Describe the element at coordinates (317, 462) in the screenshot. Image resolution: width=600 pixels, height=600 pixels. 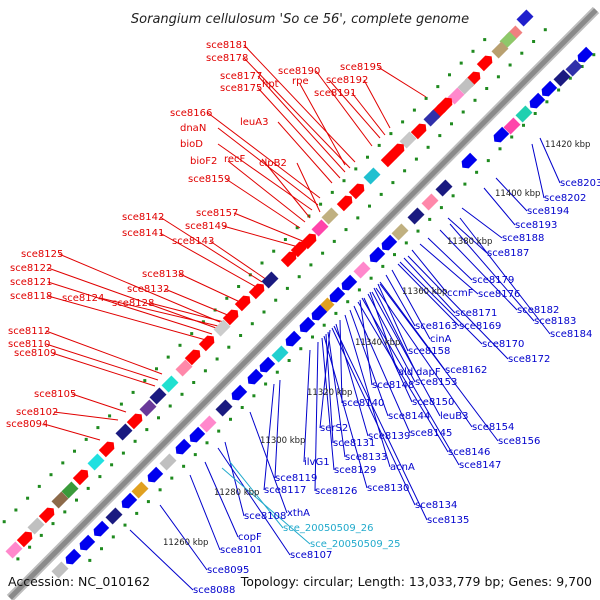
I see `lower-gene-label: ilvG1` at that location.